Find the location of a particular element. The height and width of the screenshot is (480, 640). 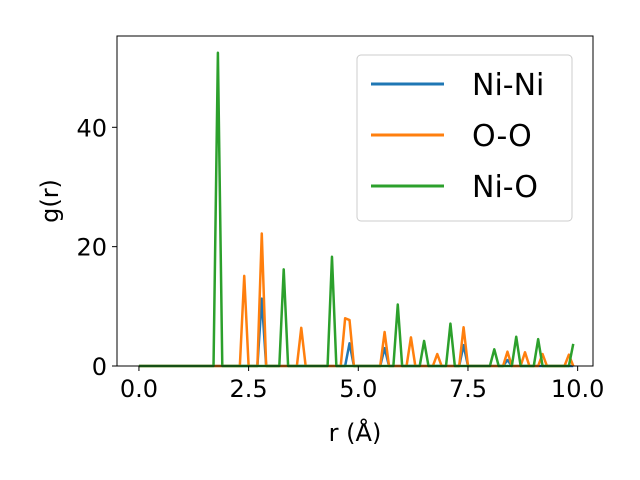

y-axis-title: g(r) is located at coordinates (50, 201).